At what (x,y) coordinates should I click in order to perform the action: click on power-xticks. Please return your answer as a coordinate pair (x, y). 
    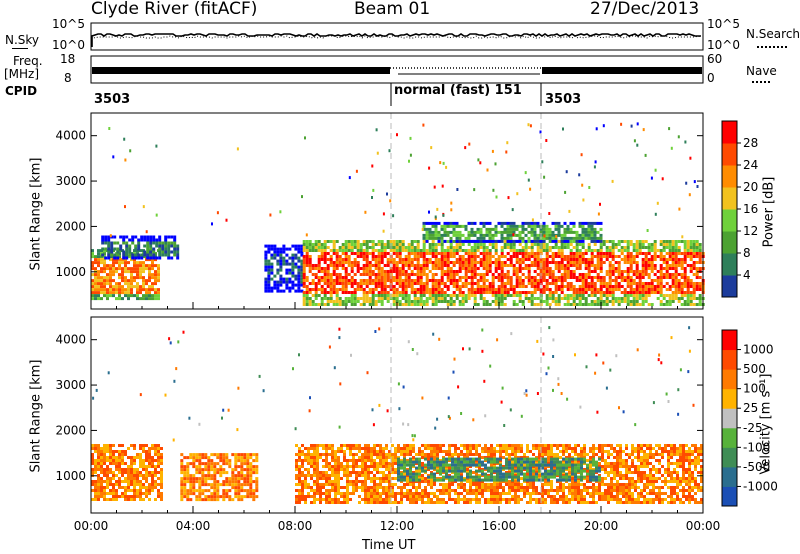
    Looking at the image, I should click on (397, 305).